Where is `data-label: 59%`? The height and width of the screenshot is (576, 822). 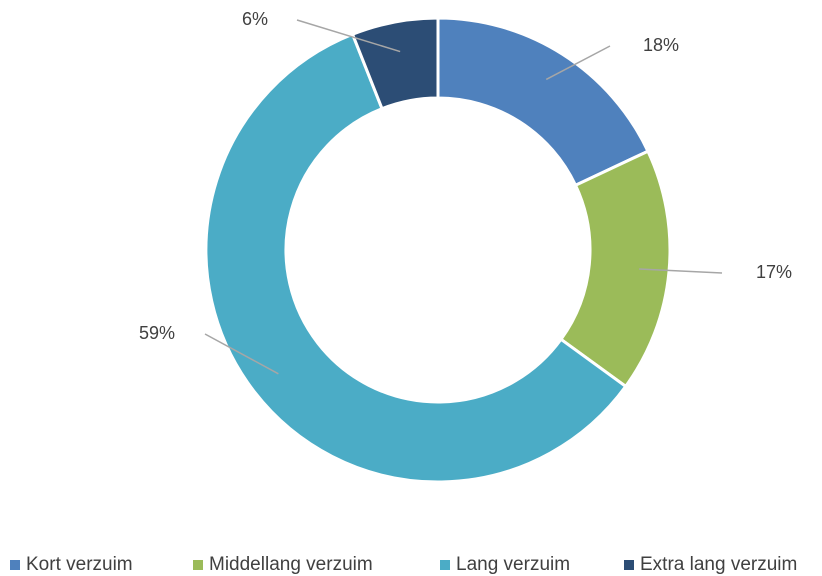
data-label: 59% is located at coordinates (157, 333).